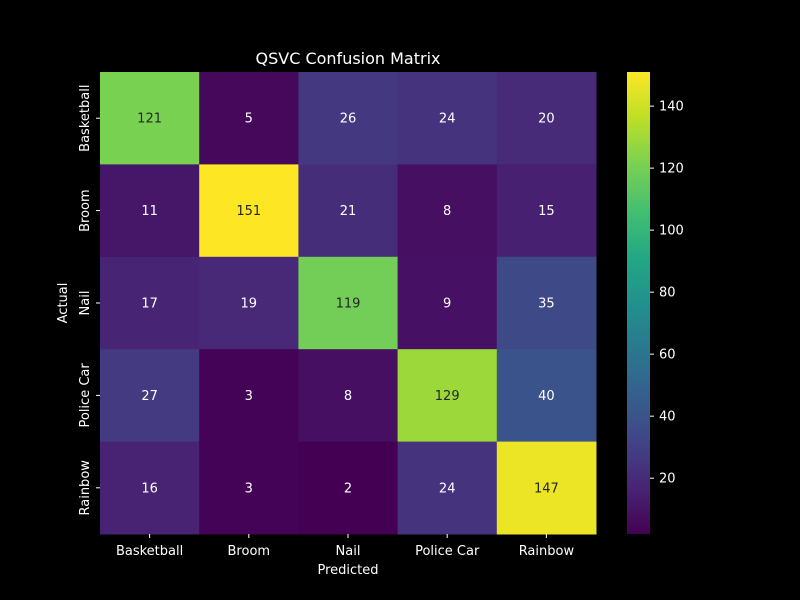 This screenshot has width=800, height=600. Describe the element at coordinates (249, 551) in the screenshot. I see `x-tick-label: Broom` at that location.